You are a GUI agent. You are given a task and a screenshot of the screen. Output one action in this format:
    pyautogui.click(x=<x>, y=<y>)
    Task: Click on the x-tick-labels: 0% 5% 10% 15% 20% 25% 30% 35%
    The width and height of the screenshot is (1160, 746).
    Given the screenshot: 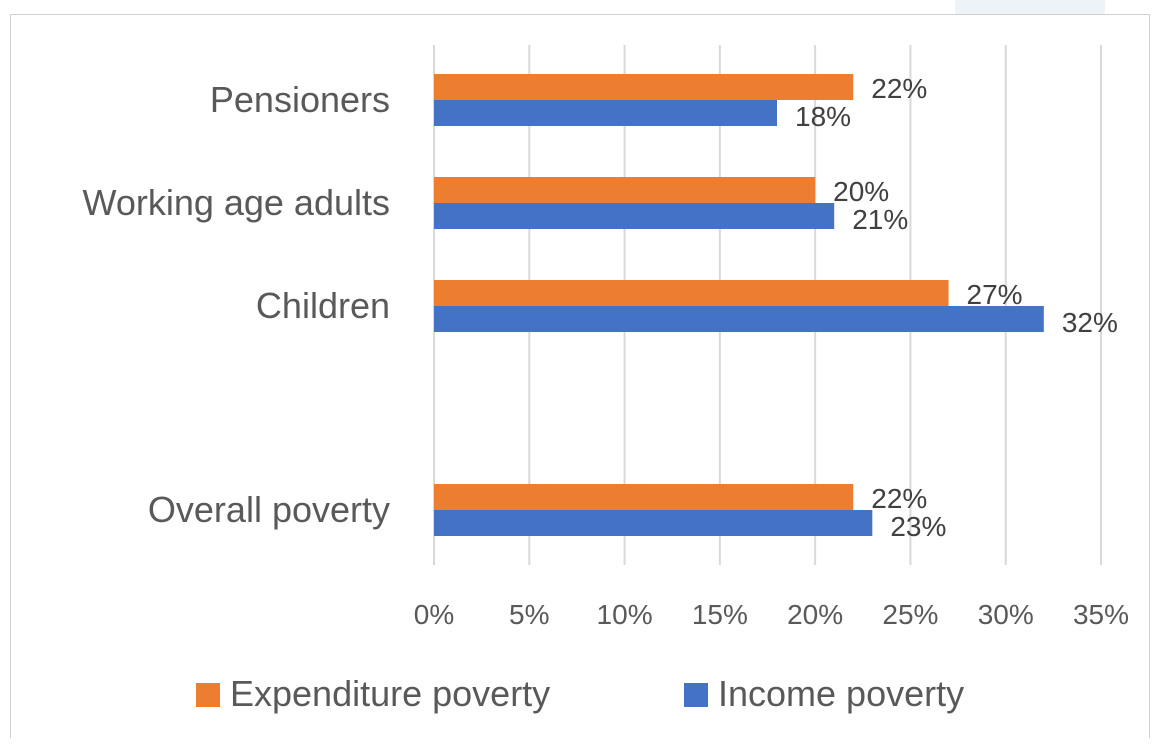 What is the action you would take?
    pyautogui.click(x=771, y=614)
    